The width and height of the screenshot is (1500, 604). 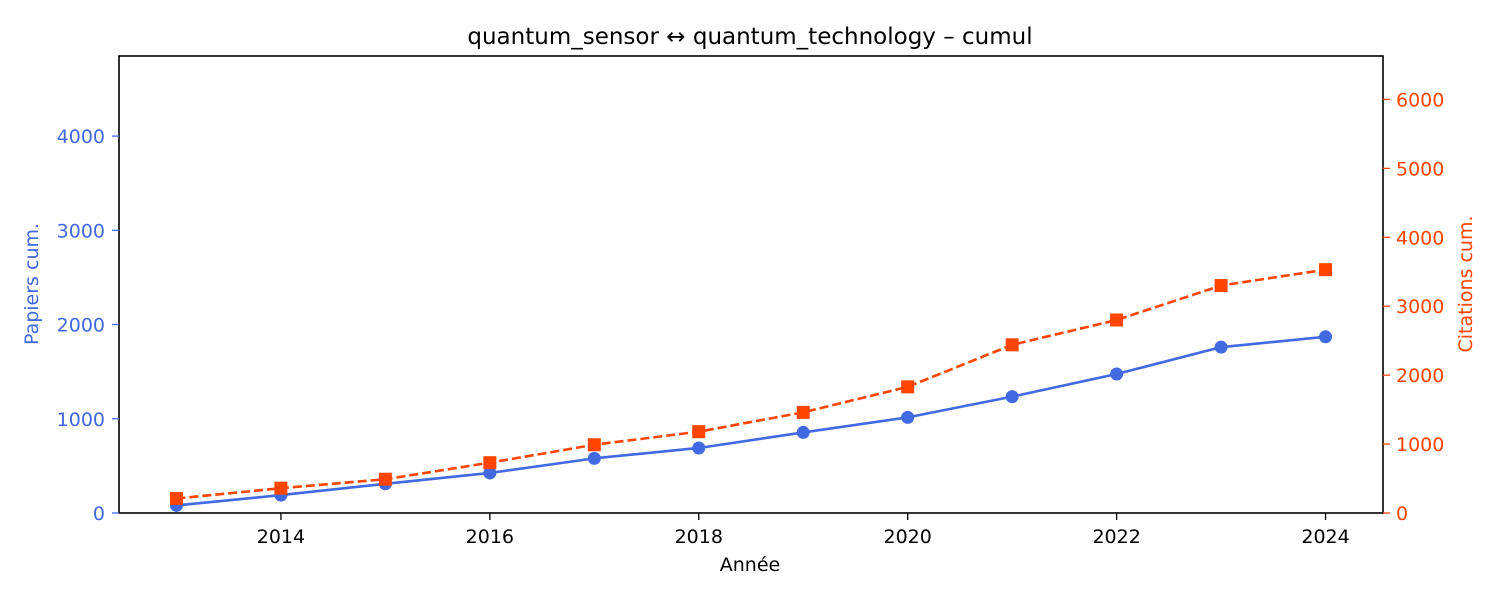 I want to click on y-axis-label-left: Papiers cum., so click(x=32, y=284).